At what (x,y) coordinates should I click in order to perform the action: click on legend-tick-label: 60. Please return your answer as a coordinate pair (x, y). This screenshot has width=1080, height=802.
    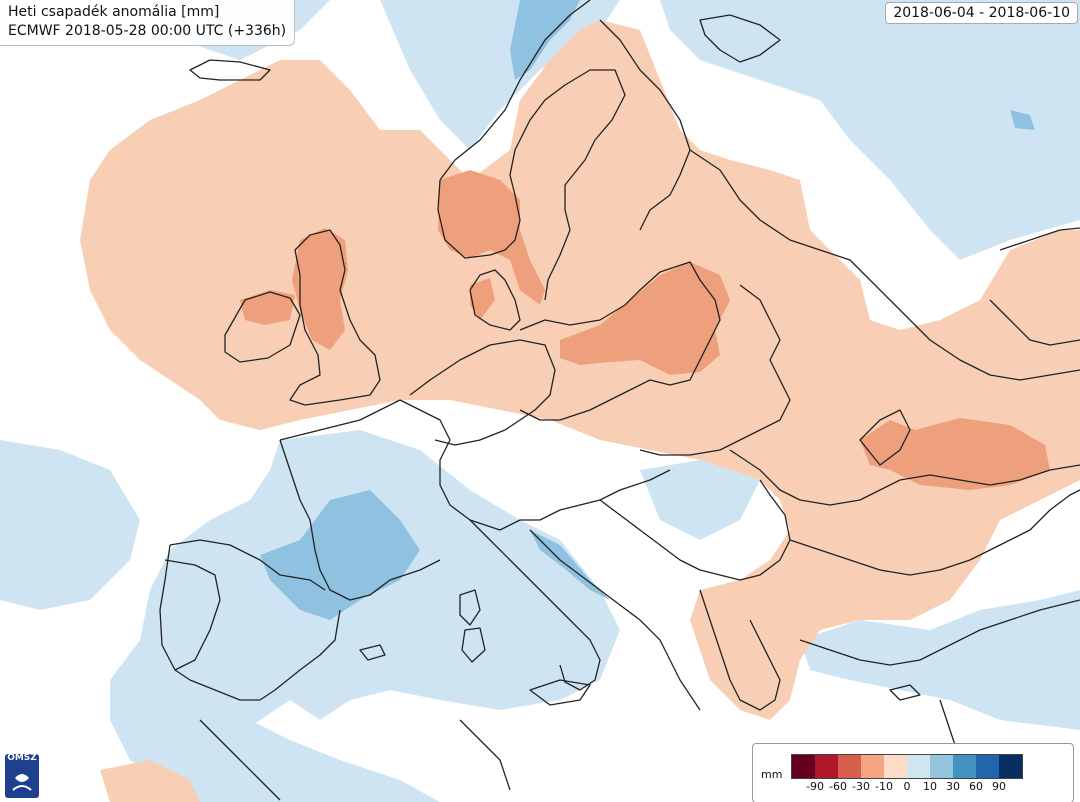
    Looking at the image, I should click on (976, 786).